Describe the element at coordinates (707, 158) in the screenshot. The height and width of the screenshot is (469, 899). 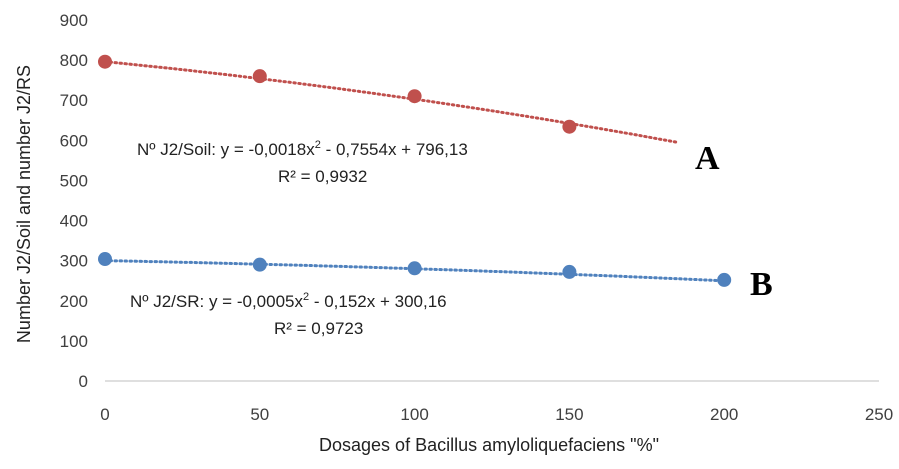
I see `series-a-letter: A` at that location.